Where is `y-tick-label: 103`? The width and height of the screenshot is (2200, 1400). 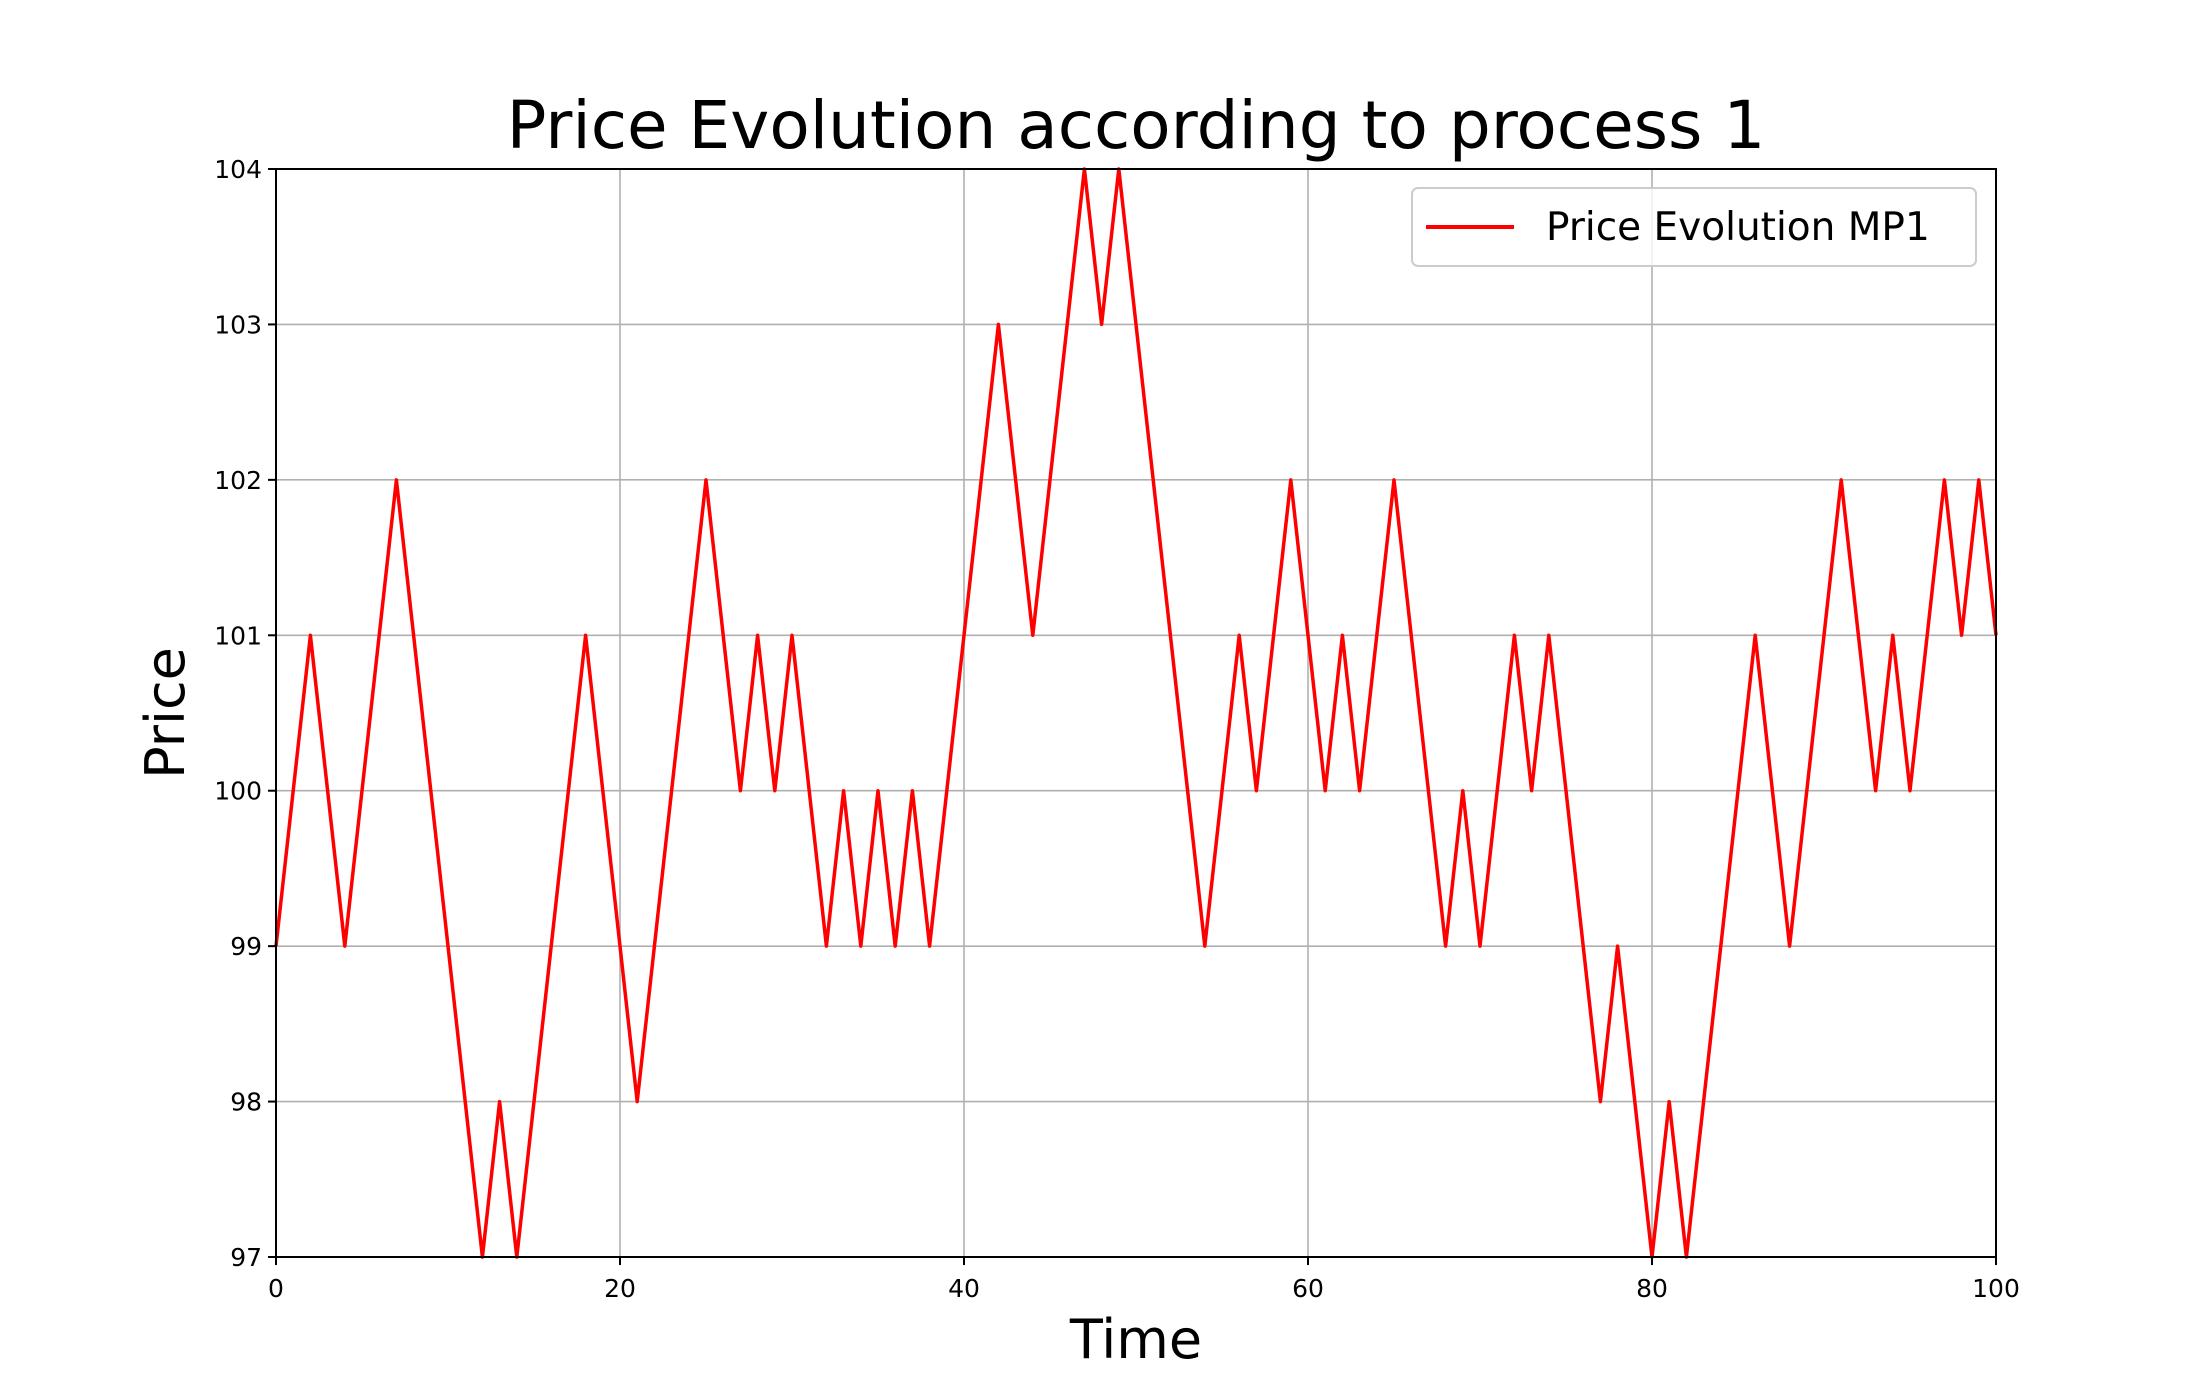 y-tick-label: 103 is located at coordinates (238, 324).